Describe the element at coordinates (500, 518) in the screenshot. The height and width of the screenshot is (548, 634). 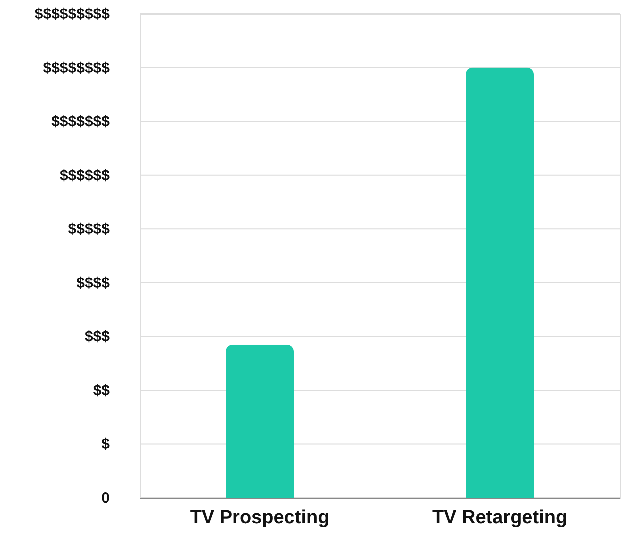
I see `x-tick-label: TV Retargeting` at that location.